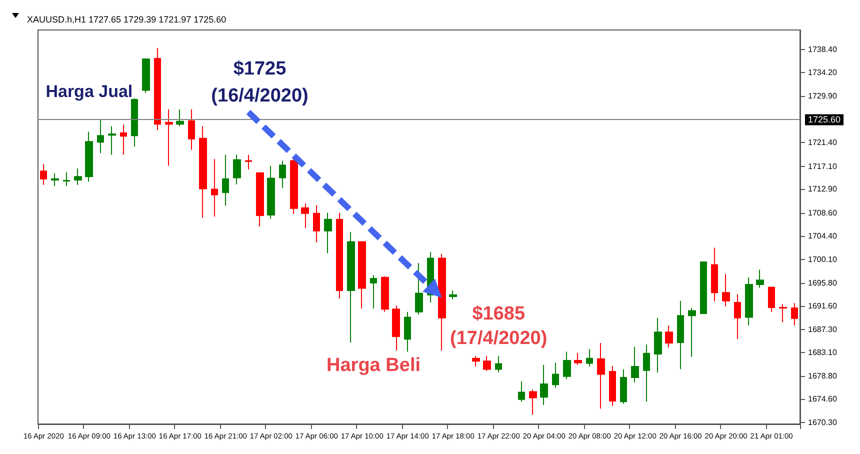 The height and width of the screenshot is (454, 860). What do you see at coordinates (499, 314) in the screenshot?
I see `annotation: $1685` at bounding box center [499, 314].